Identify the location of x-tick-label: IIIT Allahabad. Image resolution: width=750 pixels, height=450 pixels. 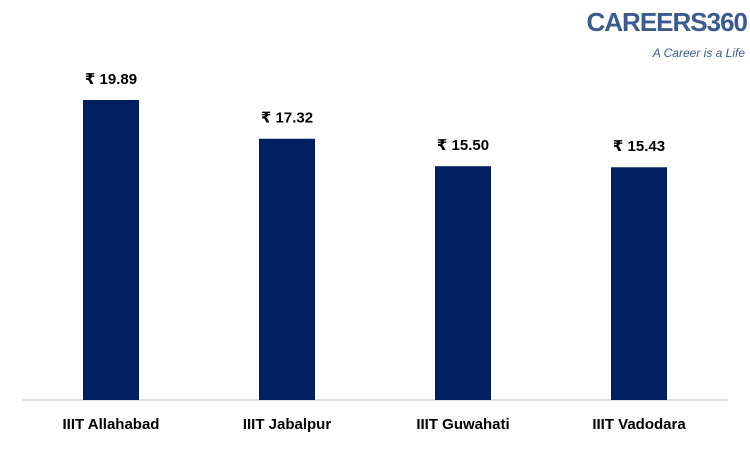
(111, 424).